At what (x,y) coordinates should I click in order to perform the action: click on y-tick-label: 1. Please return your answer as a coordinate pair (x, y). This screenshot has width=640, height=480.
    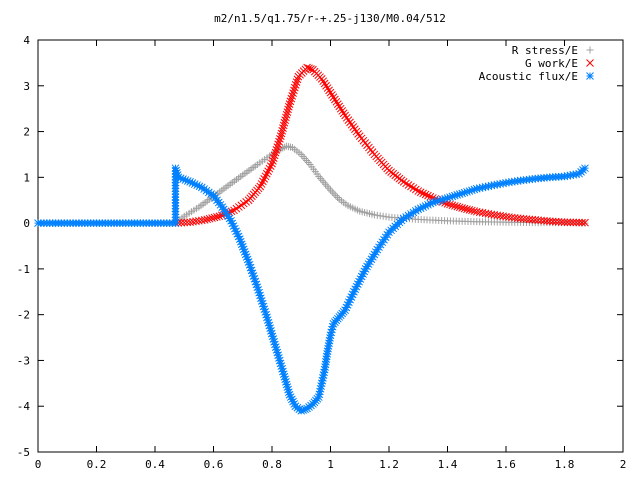
    Looking at the image, I should click on (26, 177).